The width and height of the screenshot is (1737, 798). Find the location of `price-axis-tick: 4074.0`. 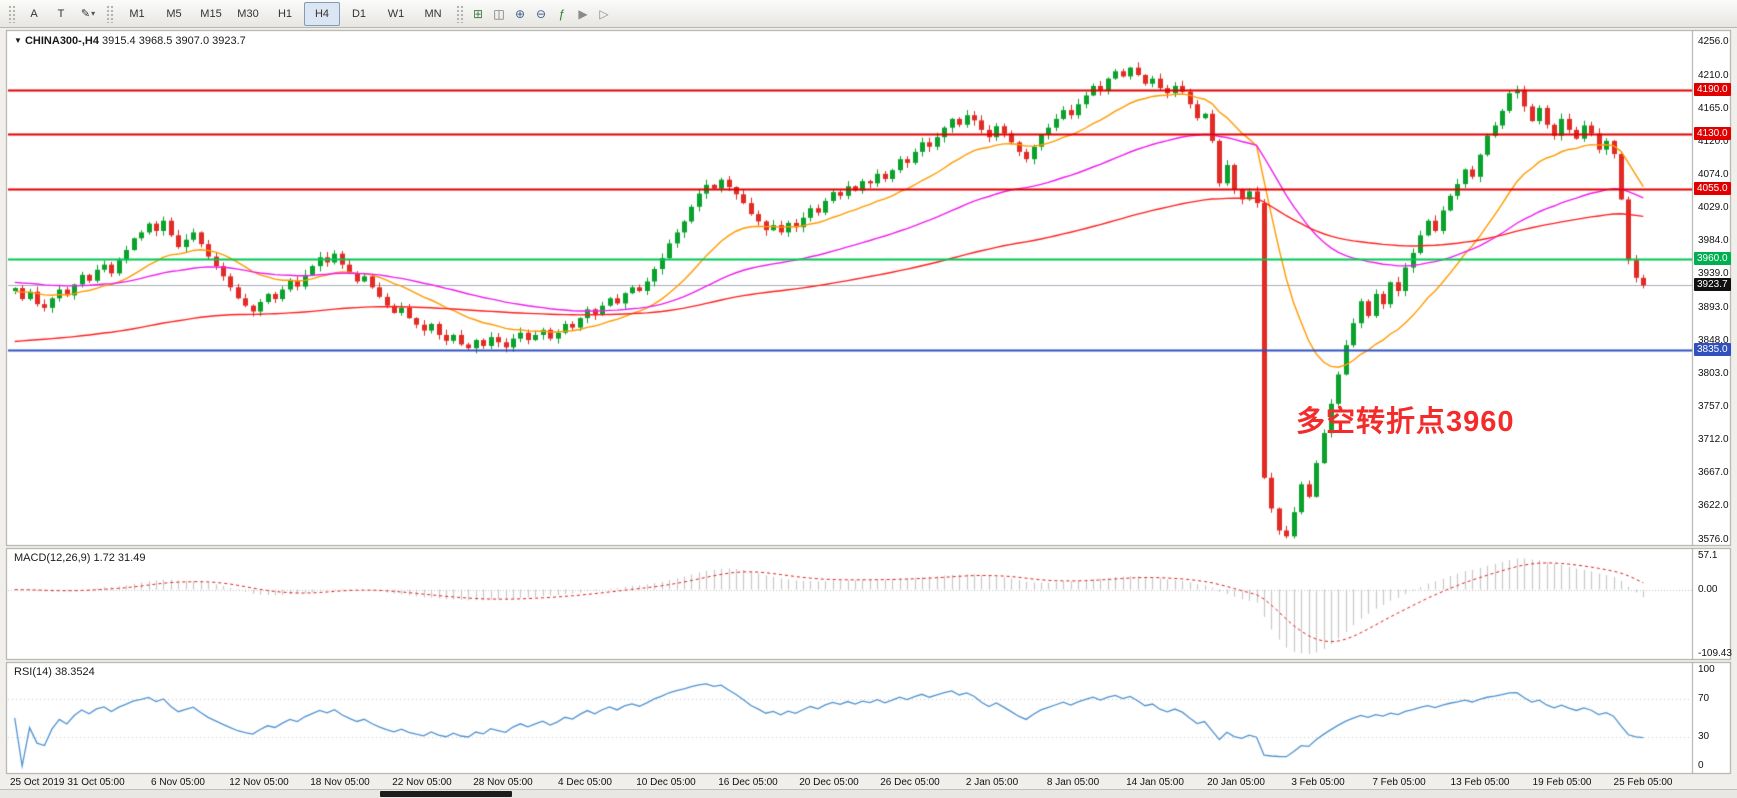

price-axis-tick: 4074.0 is located at coordinates (1713, 174).